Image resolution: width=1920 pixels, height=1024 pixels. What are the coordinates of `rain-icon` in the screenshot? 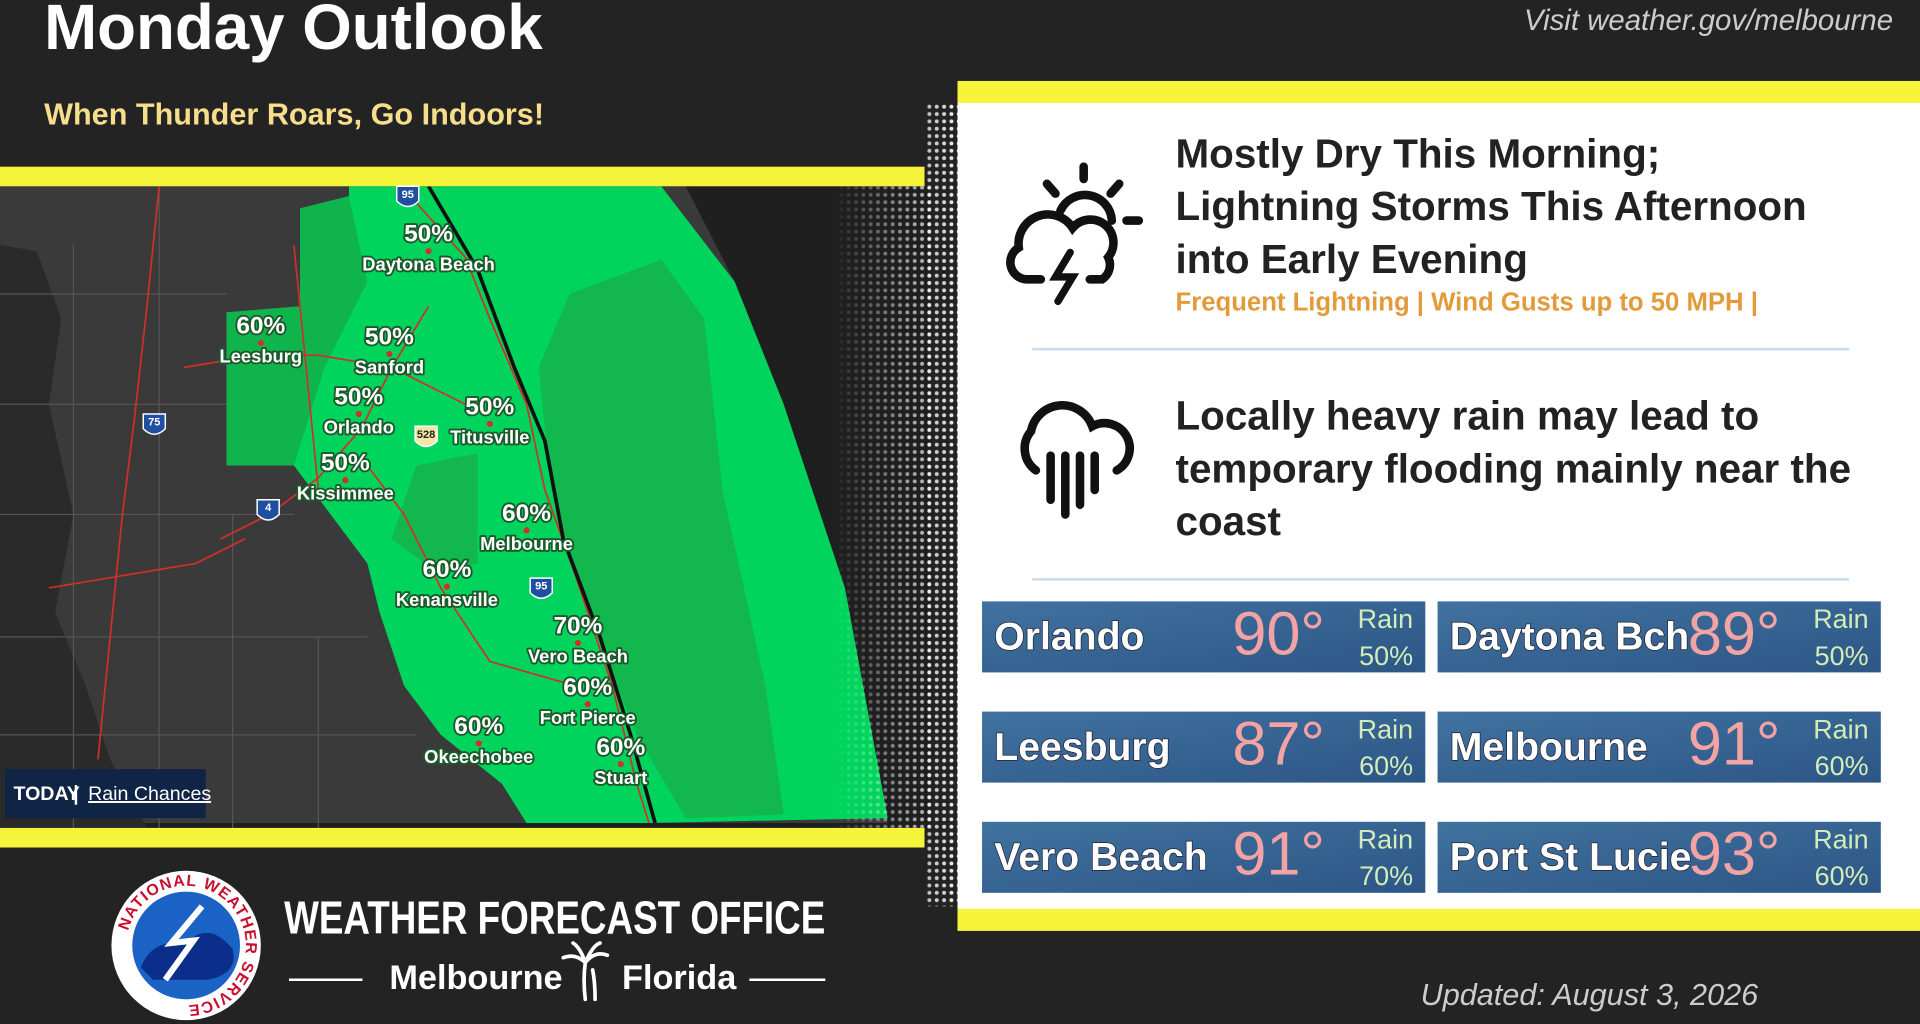 It's located at (1077, 460).